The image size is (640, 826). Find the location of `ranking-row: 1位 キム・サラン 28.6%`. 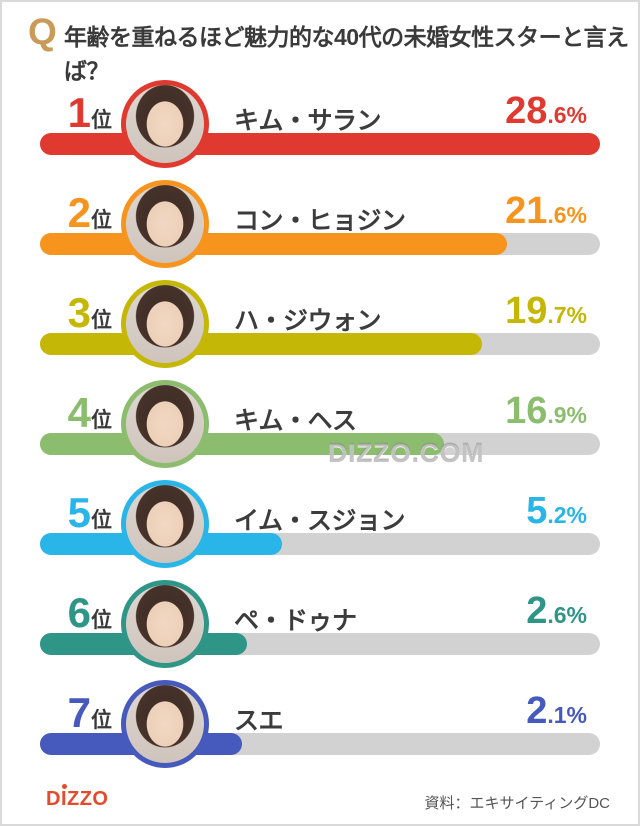

ranking-row: 1位 キム・サラン 28.6% is located at coordinates (321, 122).